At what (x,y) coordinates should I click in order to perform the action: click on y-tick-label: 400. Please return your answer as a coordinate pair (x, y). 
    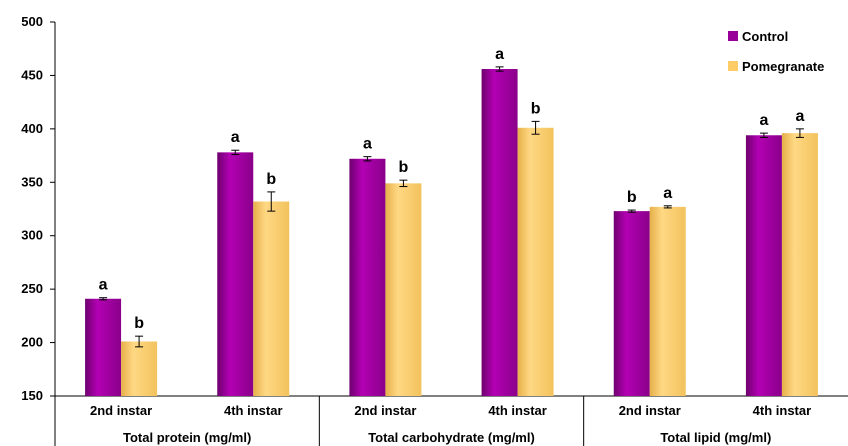
    Looking at the image, I should click on (32, 128).